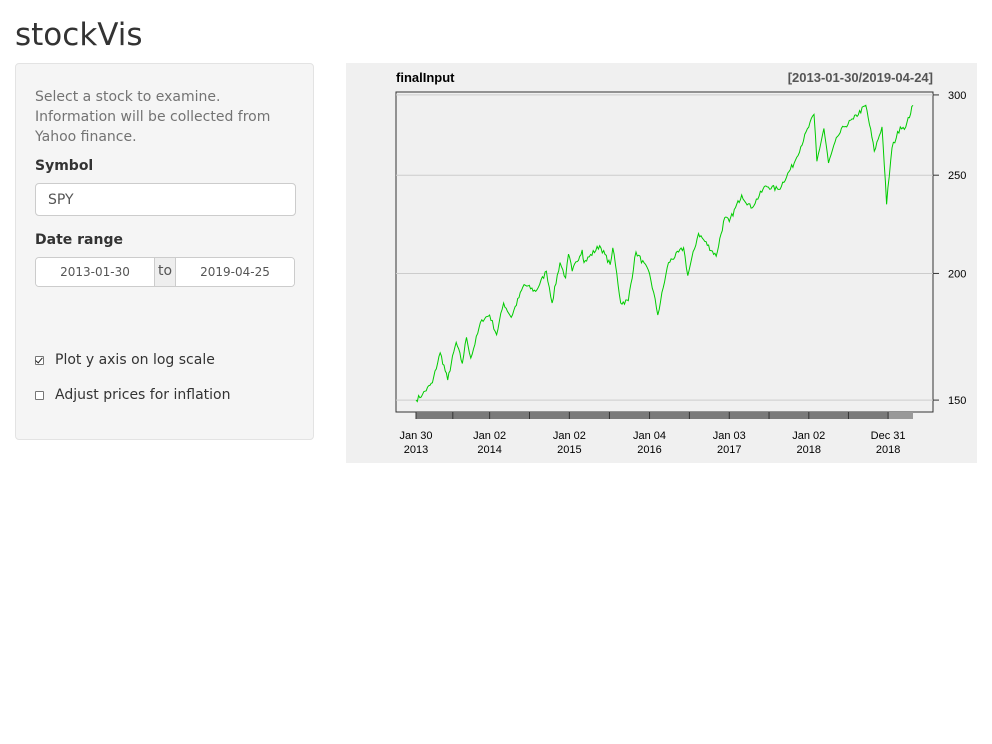 This screenshot has width=992, height=744. What do you see at coordinates (416, 450) in the screenshot?
I see `x-tick-year-label: 2013` at bounding box center [416, 450].